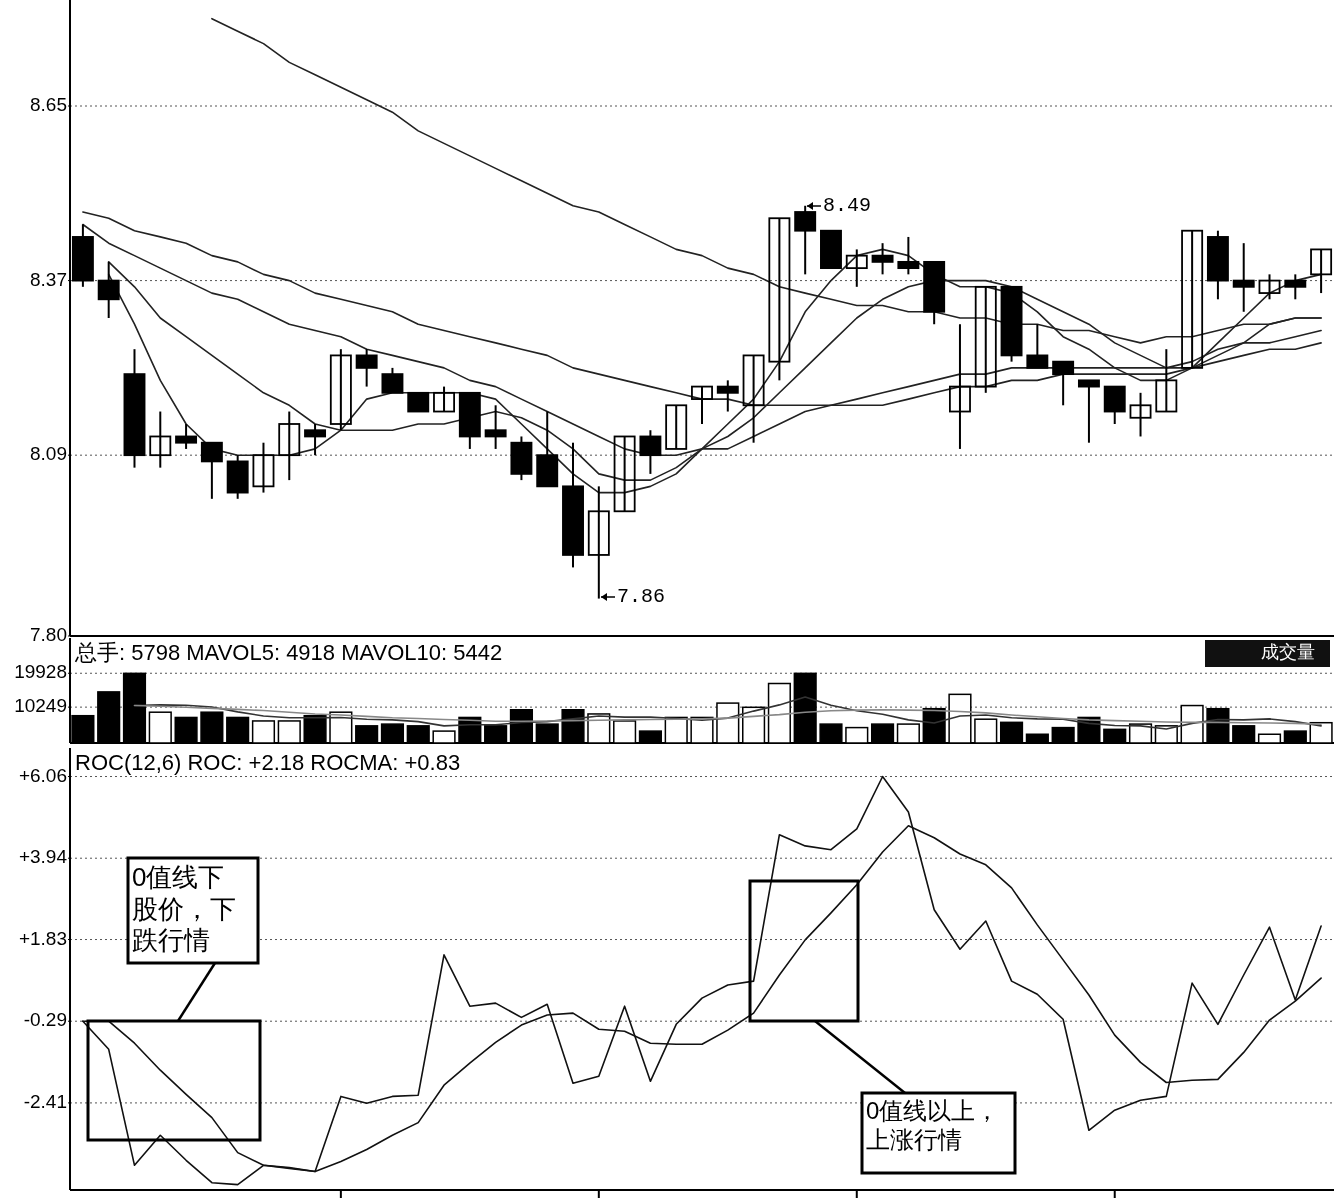  I want to click on annotation: 8.49, so click(847, 206).